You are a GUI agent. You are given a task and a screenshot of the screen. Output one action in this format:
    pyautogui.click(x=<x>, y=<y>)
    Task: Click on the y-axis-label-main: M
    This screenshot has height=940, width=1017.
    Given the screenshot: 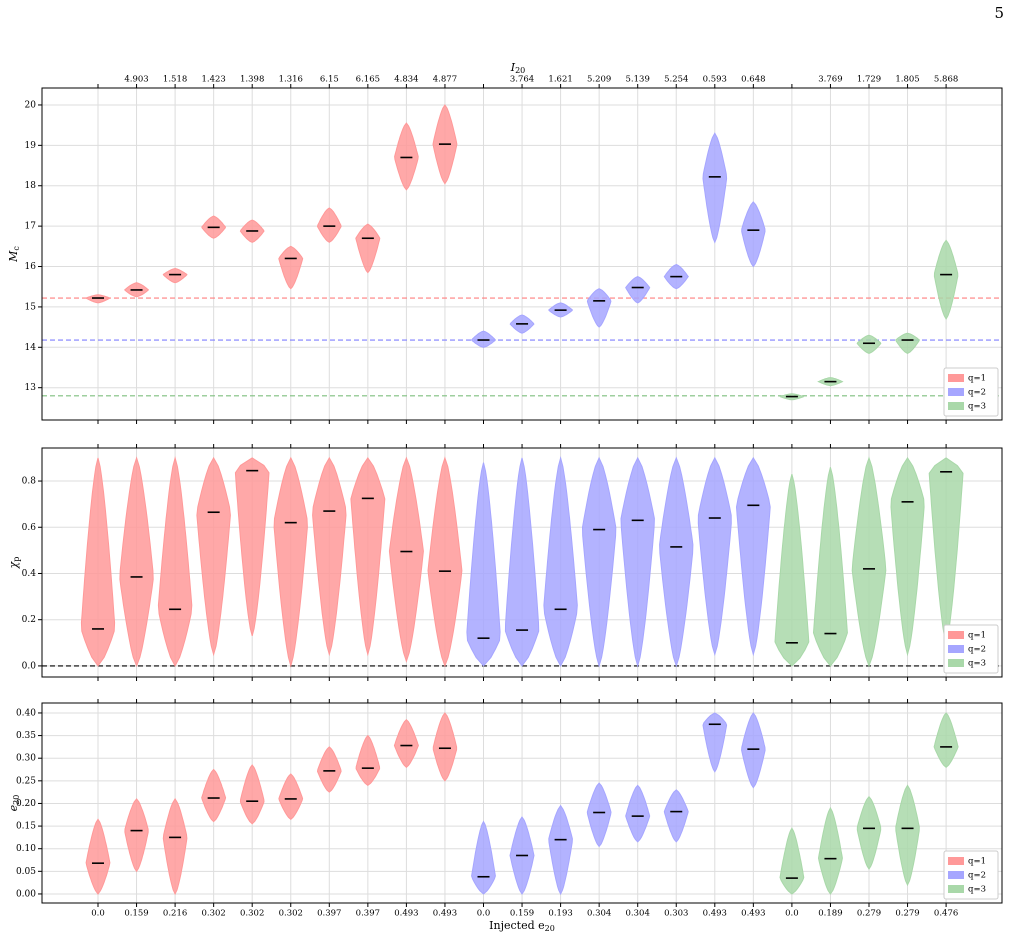 What is the action you would take?
    pyautogui.click(x=13, y=256)
    